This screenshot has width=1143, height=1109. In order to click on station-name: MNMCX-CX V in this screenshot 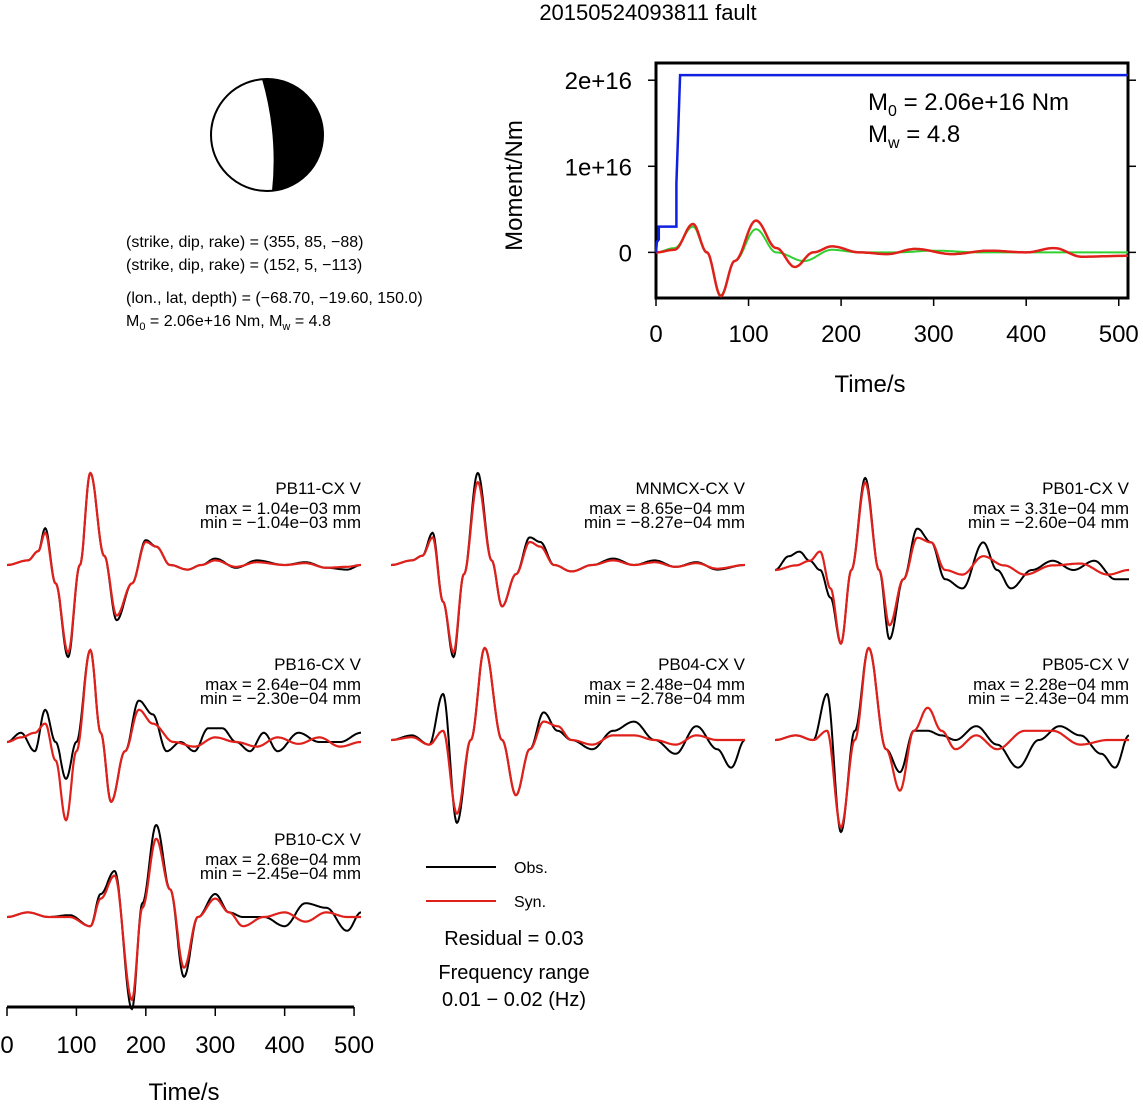, I will do `click(690, 488)`.